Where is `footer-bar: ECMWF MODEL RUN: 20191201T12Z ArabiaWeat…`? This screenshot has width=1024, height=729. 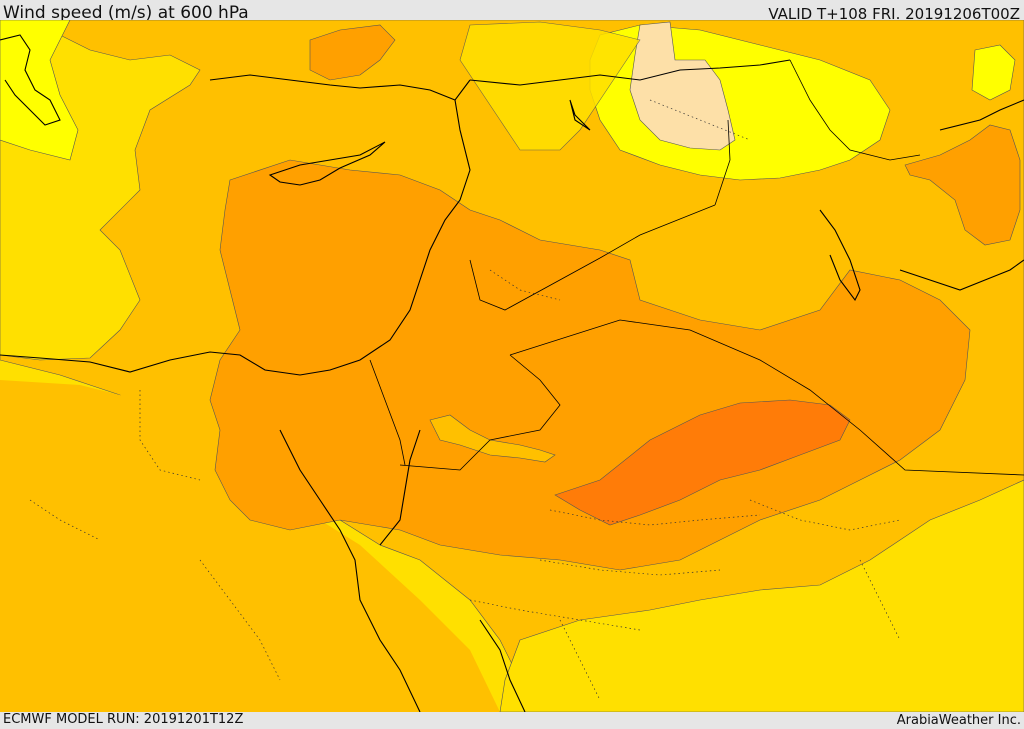 footer-bar: ECMWF MODEL RUN: 20191201T12Z ArabiaWeat… is located at coordinates (512, 720).